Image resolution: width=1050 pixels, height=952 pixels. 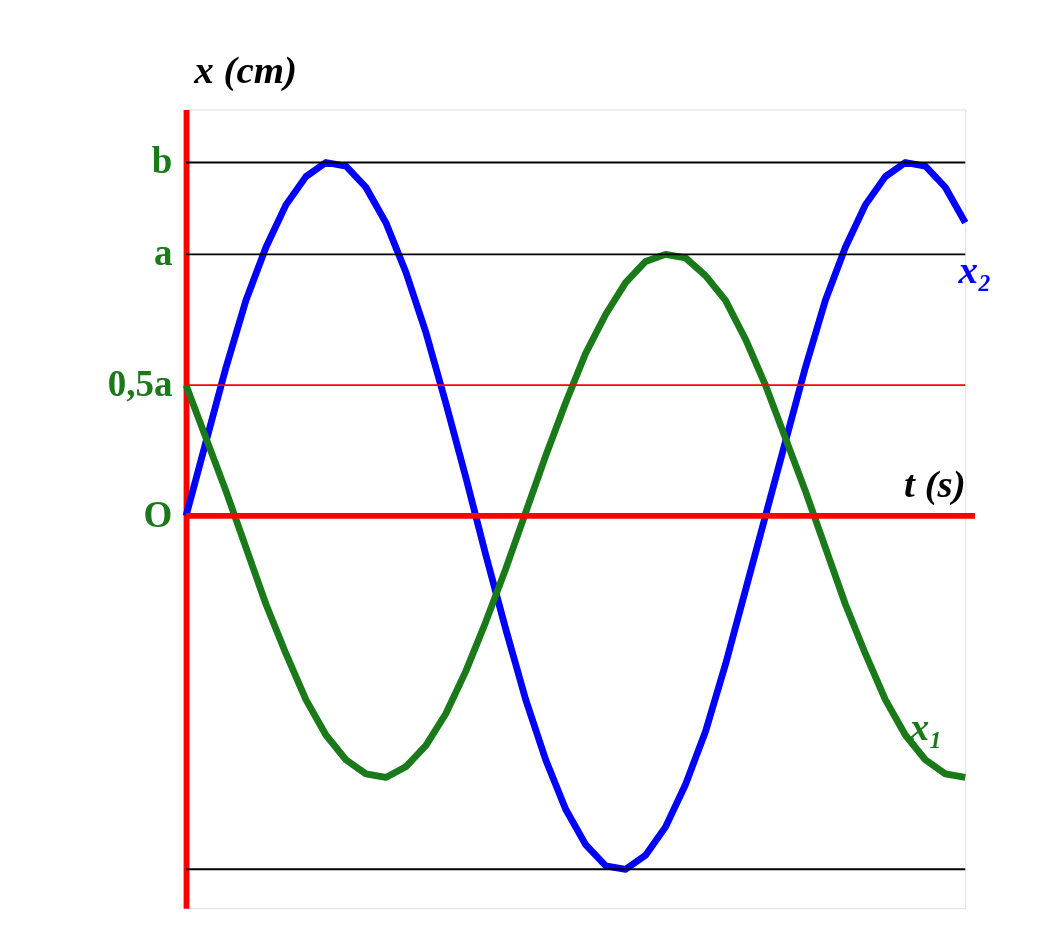 What do you see at coordinates (158, 514) in the screenshot?
I see `ref-line-label: O` at bounding box center [158, 514].